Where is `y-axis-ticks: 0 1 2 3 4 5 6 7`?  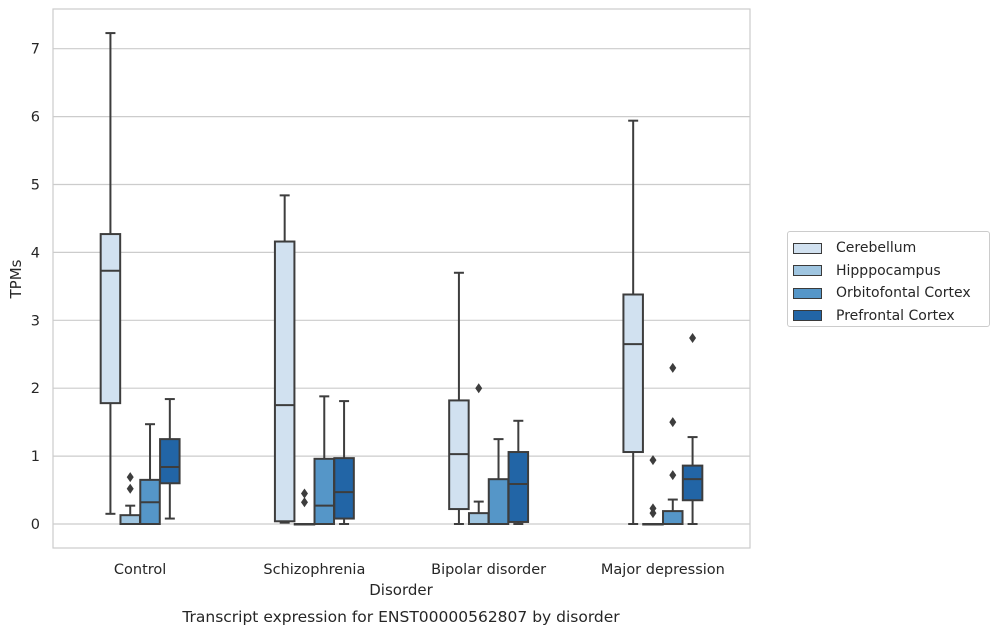
y-axis-ticks: 0 1 2 3 4 5 6 7 is located at coordinates (35, 287).